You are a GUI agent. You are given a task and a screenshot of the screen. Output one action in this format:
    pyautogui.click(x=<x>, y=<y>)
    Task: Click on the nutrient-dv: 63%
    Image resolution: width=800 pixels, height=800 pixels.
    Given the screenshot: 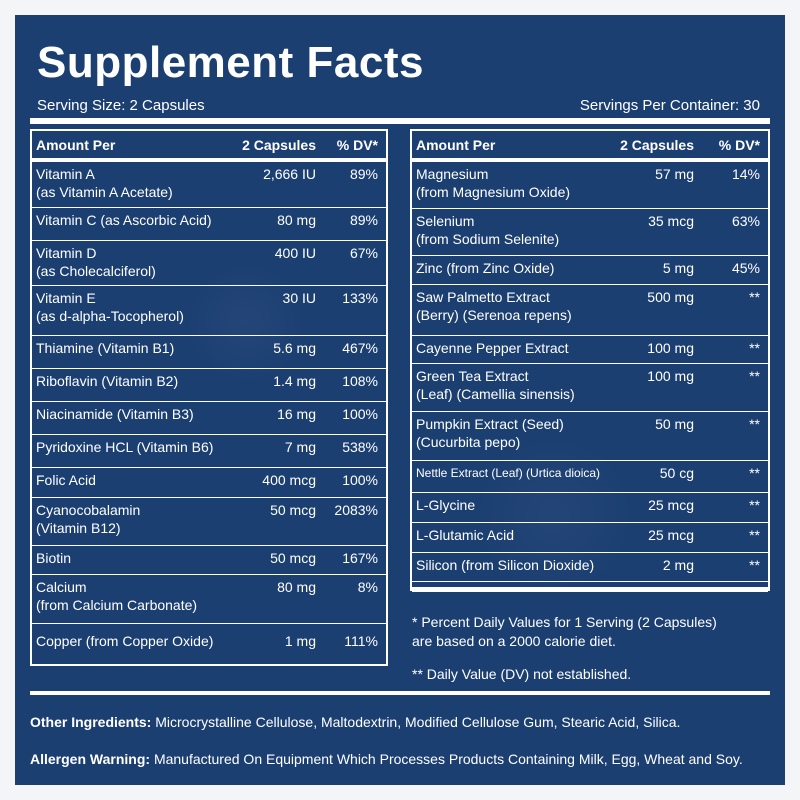 What is the action you would take?
    pyautogui.click(x=745, y=221)
    